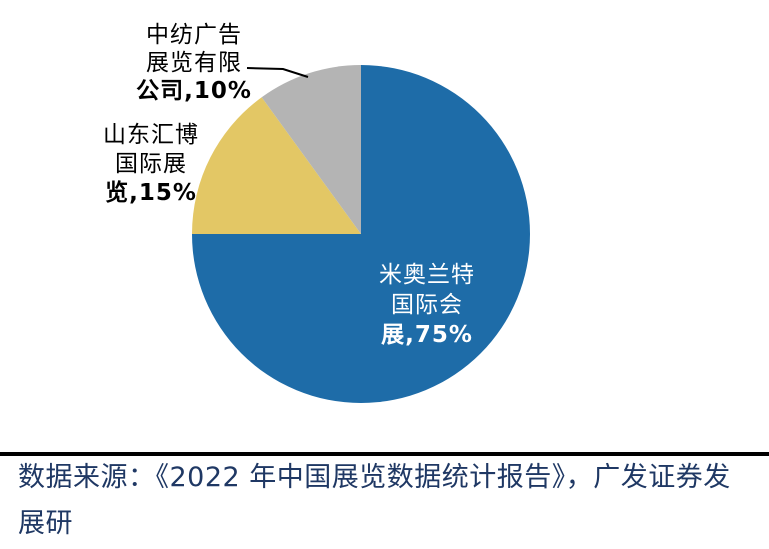 The image size is (769, 549). Describe the element at coordinates (374, 500) in the screenshot. I see `source-note-line1: 数据来源：《2022 年中国展览数据统计报告》，广发证券发展研` at that location.